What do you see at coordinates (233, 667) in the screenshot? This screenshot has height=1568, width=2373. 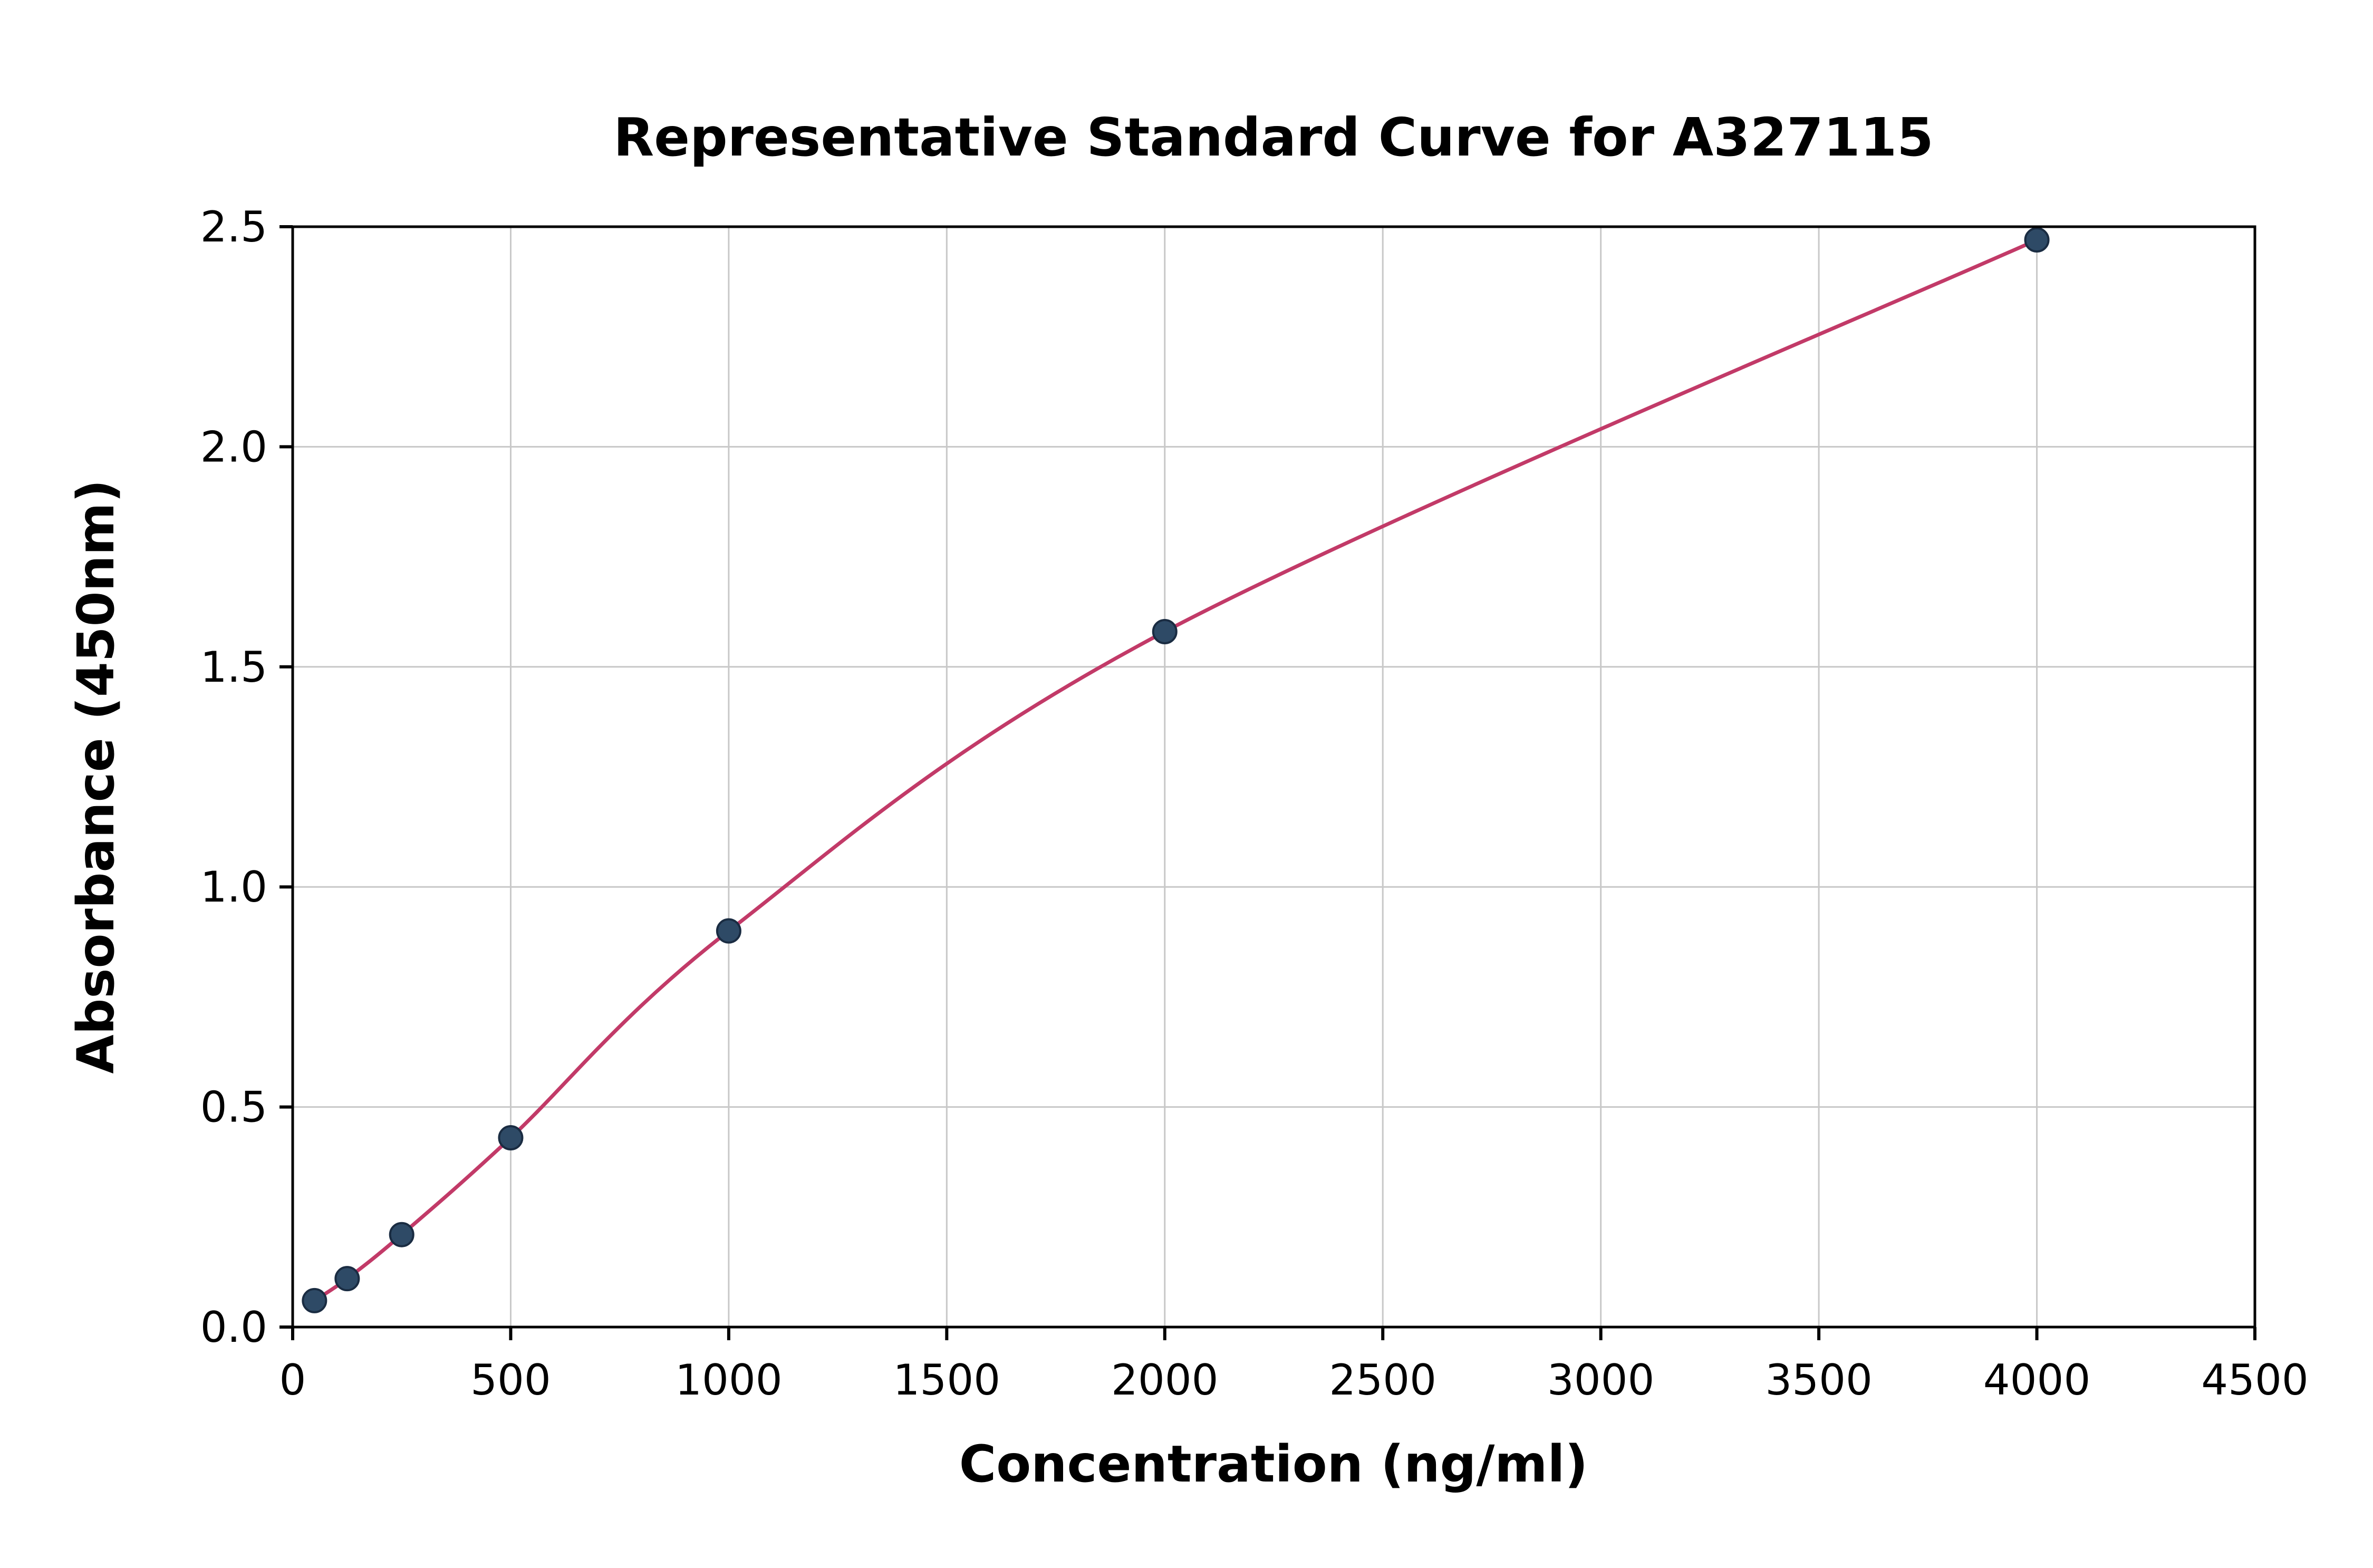 I see `y-tick-label: 1.5` at bounding box center [233, 667].